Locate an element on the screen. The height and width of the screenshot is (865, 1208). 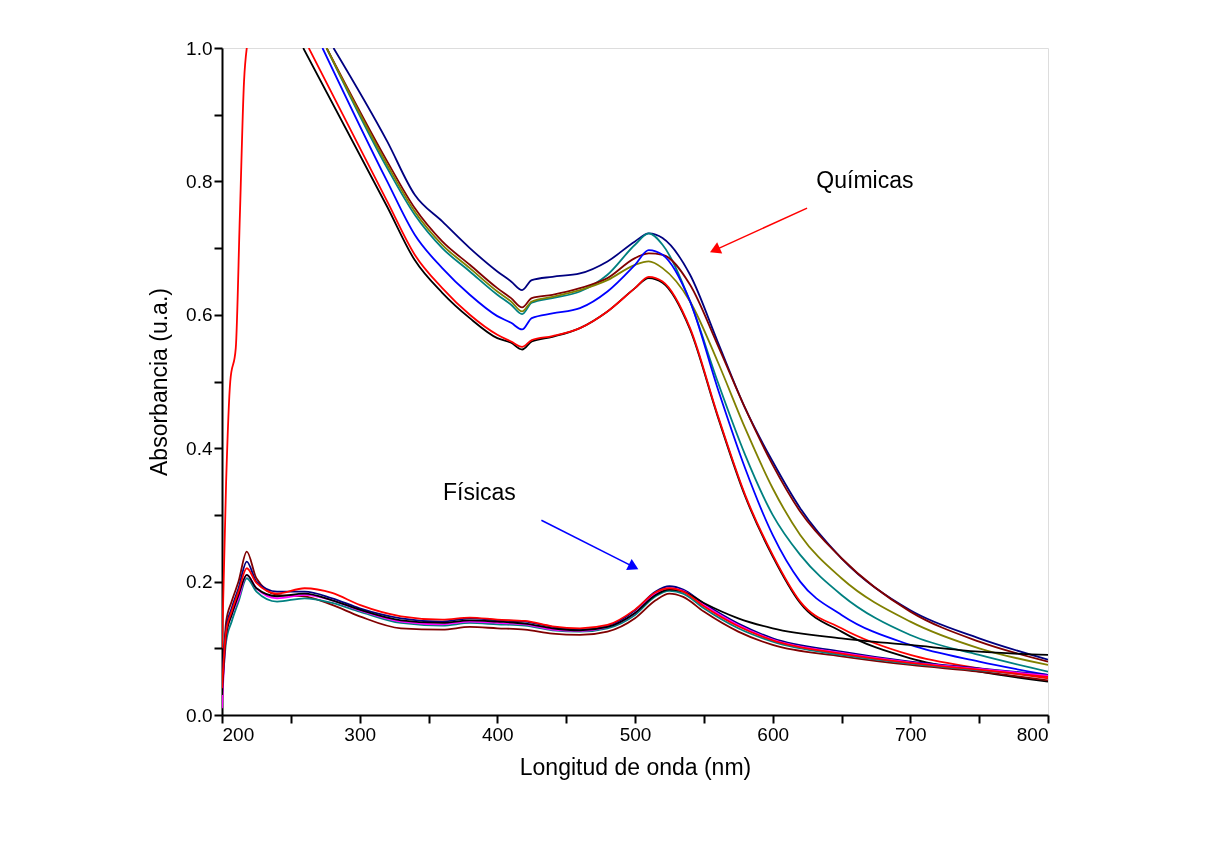
y-tick-label: 0.2 is located at coordinates (199, 582).